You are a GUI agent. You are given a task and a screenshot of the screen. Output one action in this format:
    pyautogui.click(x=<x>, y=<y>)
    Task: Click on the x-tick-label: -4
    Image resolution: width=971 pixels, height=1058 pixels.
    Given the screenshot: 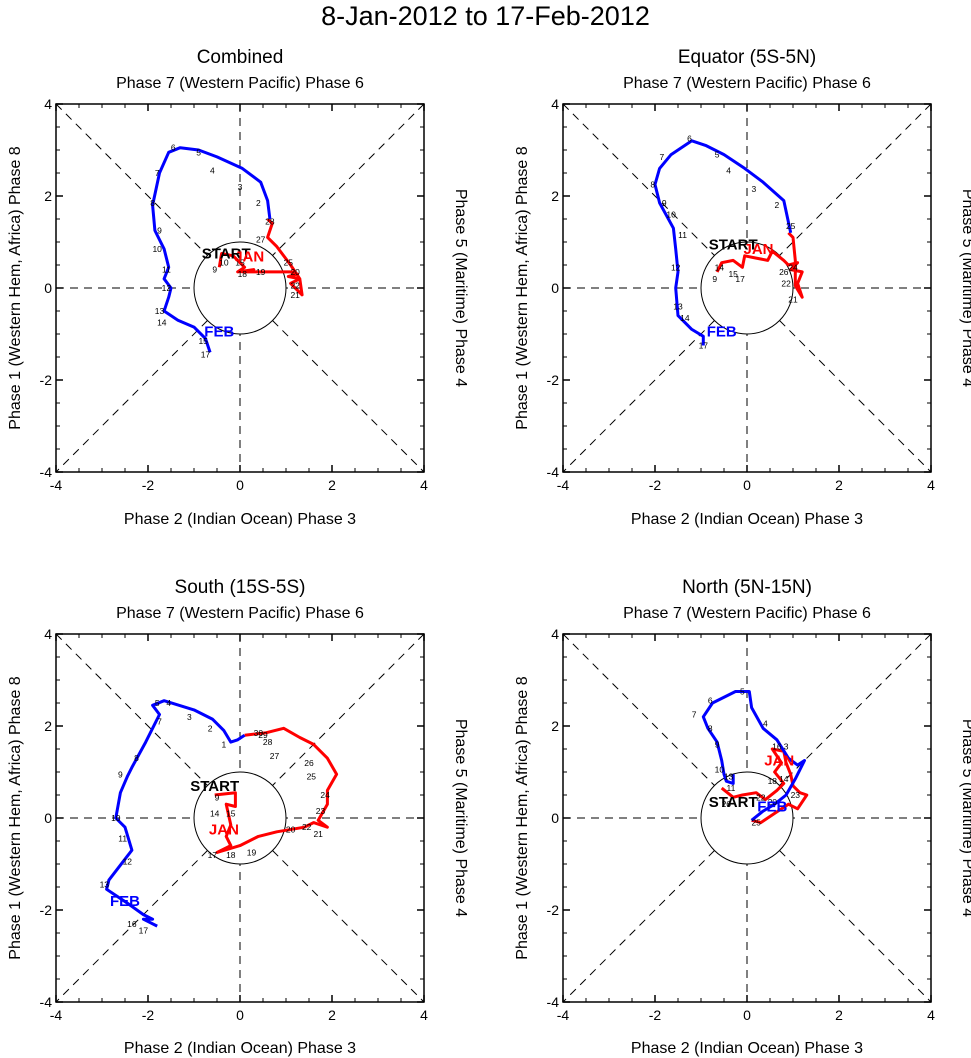 What is the action you would take?
    pyautogui.click(x=563, y=1015)
    